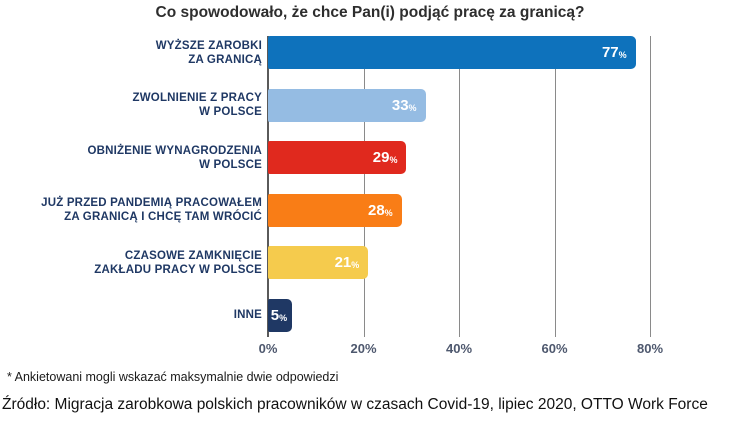 Image resolution: width=740 pixels, height=422 pixels. I want to click on category-label-line: CZASOWE ZAMKNIĘCIE, so click(193, 255).